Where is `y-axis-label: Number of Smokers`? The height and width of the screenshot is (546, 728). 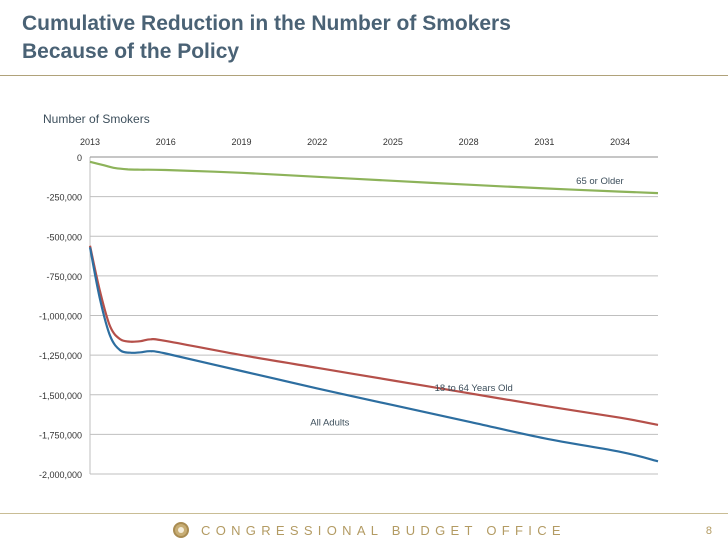 y-axis-label: Number of Smokers is located at coordinates (96, 119).